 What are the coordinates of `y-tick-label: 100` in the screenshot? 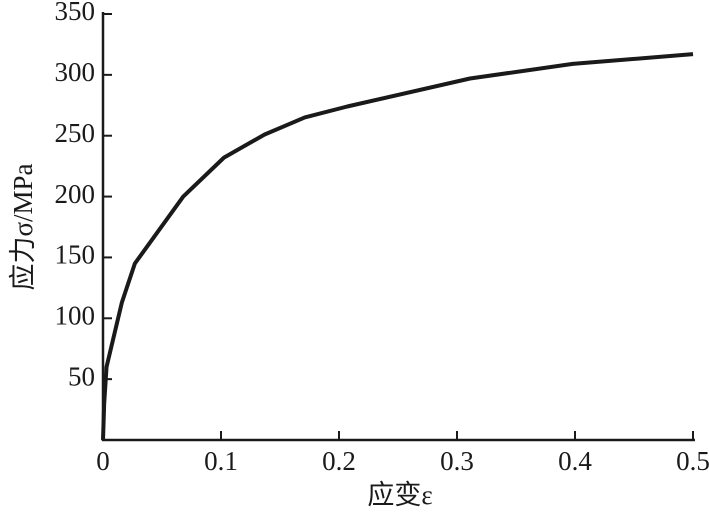 It's located at (75, 315).